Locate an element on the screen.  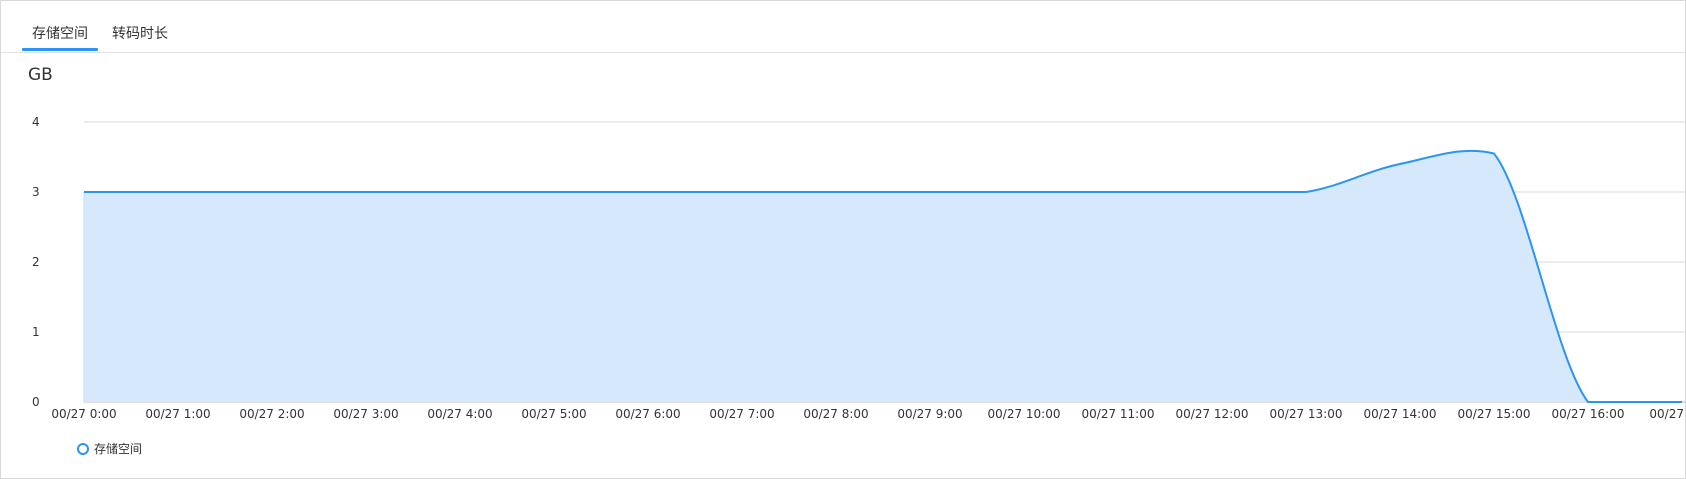
y-tick-label: 1 is located at coordinates (36, 332).